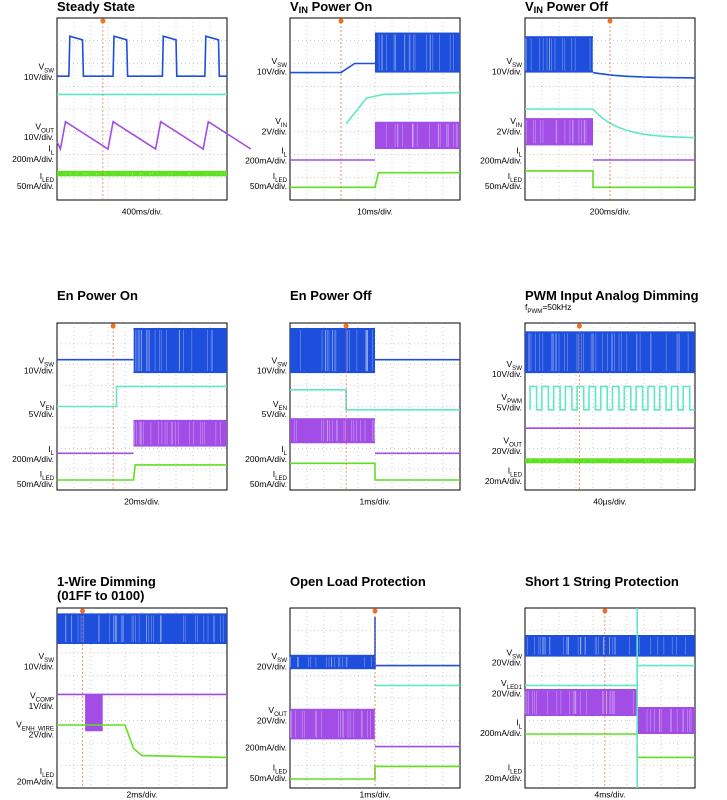 The image size is (727, 800). What do you see at coordinates (50, 407) in the screenshot?
I see `subscript: EN` at bounding box center [50, 407].